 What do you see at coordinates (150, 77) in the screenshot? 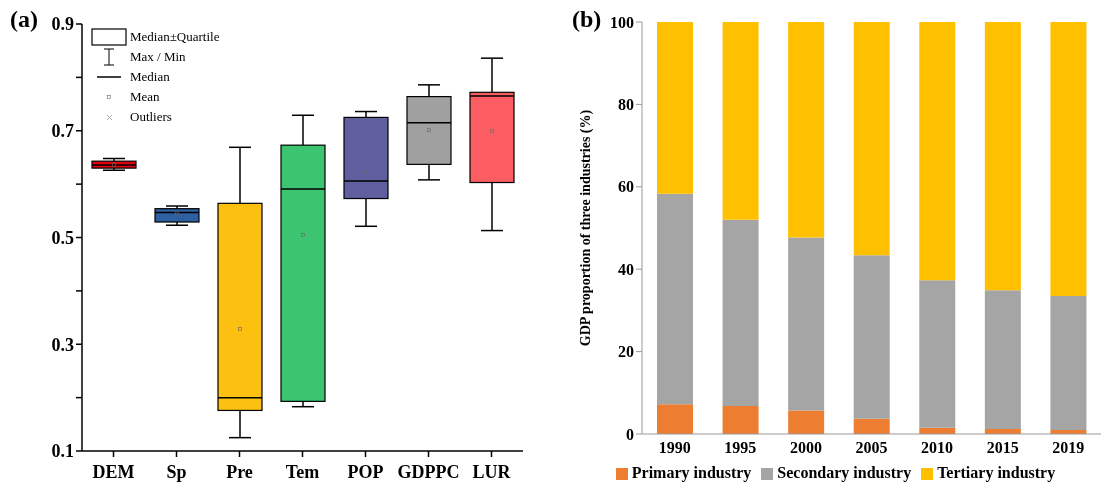
I see `annotation: Median` at bounding box center [150, 77].